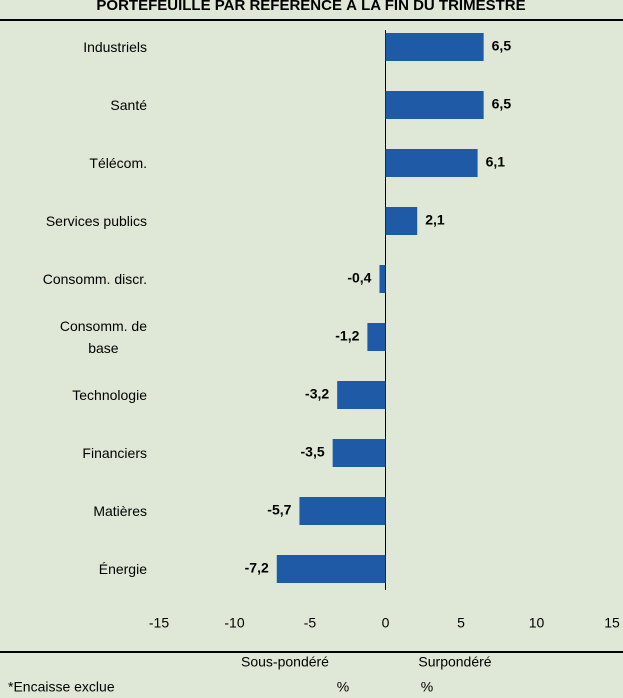  I want to click on category-label: Technologie, so click(109, 395).